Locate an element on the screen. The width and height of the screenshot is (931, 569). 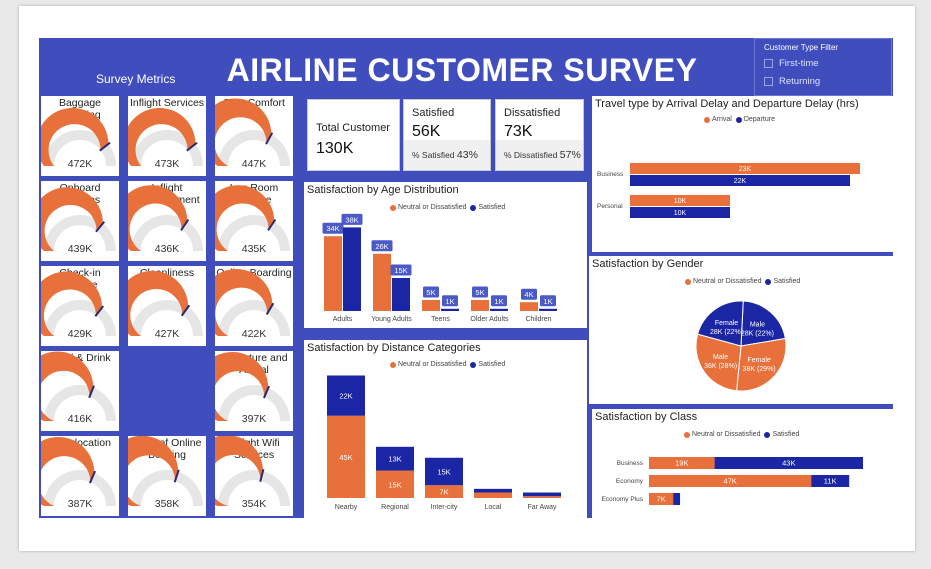
distance-category-label: Regional is located at coordinates (395, 507).